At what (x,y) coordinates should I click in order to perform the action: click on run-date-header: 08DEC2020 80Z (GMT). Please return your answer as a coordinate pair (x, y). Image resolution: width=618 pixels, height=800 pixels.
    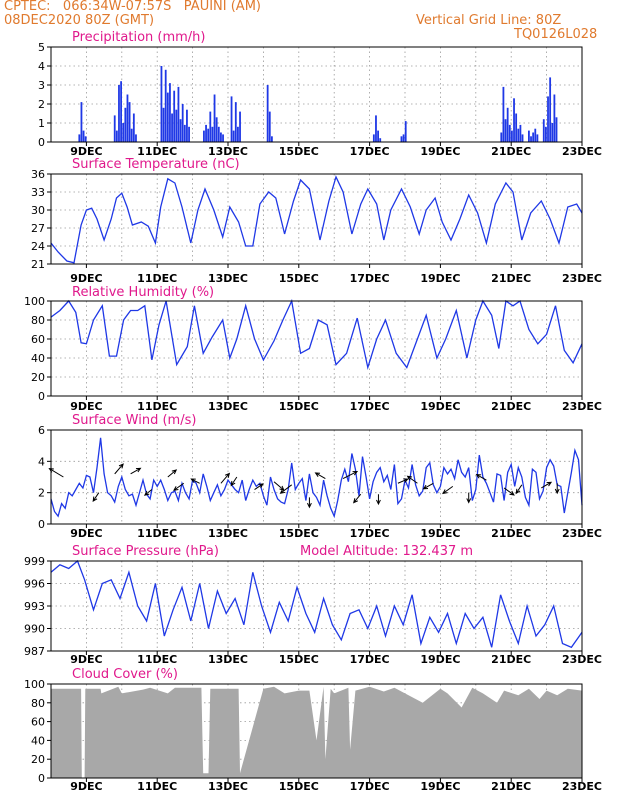
    Looking at the image, I should click on (79, 20).